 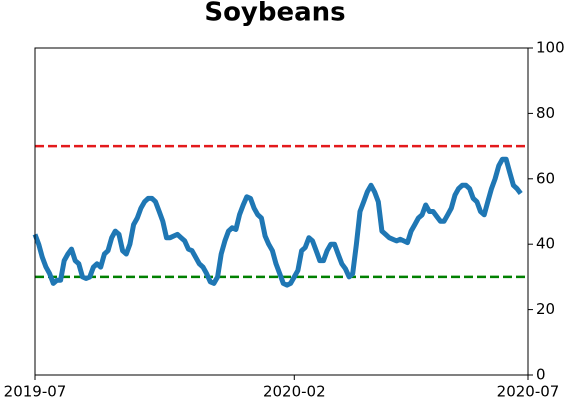 What do you see at coordinates (35, 392) in the screenshot?
I see `x-tick-label: 2019-07` at bounding box center [35, 392].